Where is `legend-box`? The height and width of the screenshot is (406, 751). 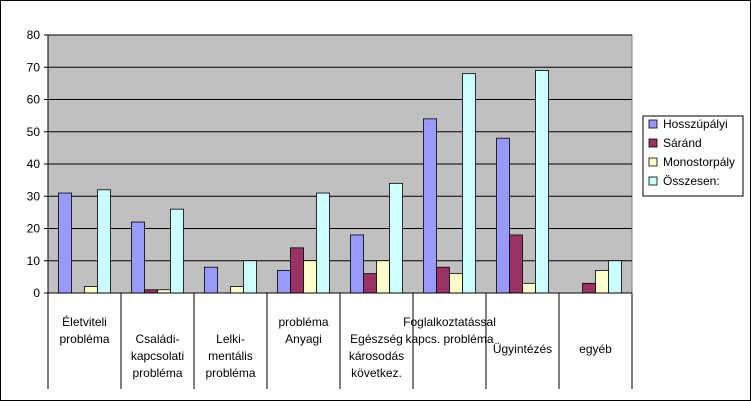
legend-box is located at coordinates (693, 156).